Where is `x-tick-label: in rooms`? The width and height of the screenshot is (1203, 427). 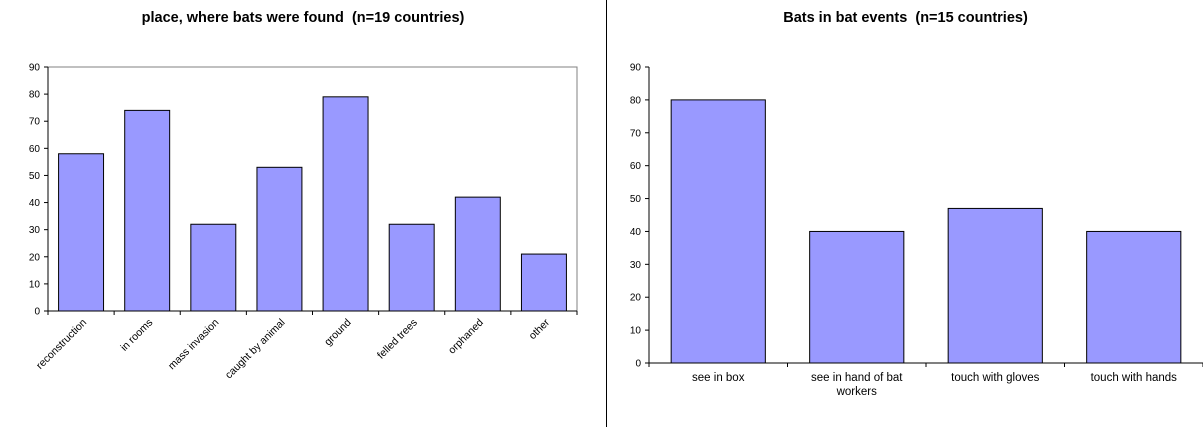 x-tick-label: in rooms is located at coordinates (136, 335).